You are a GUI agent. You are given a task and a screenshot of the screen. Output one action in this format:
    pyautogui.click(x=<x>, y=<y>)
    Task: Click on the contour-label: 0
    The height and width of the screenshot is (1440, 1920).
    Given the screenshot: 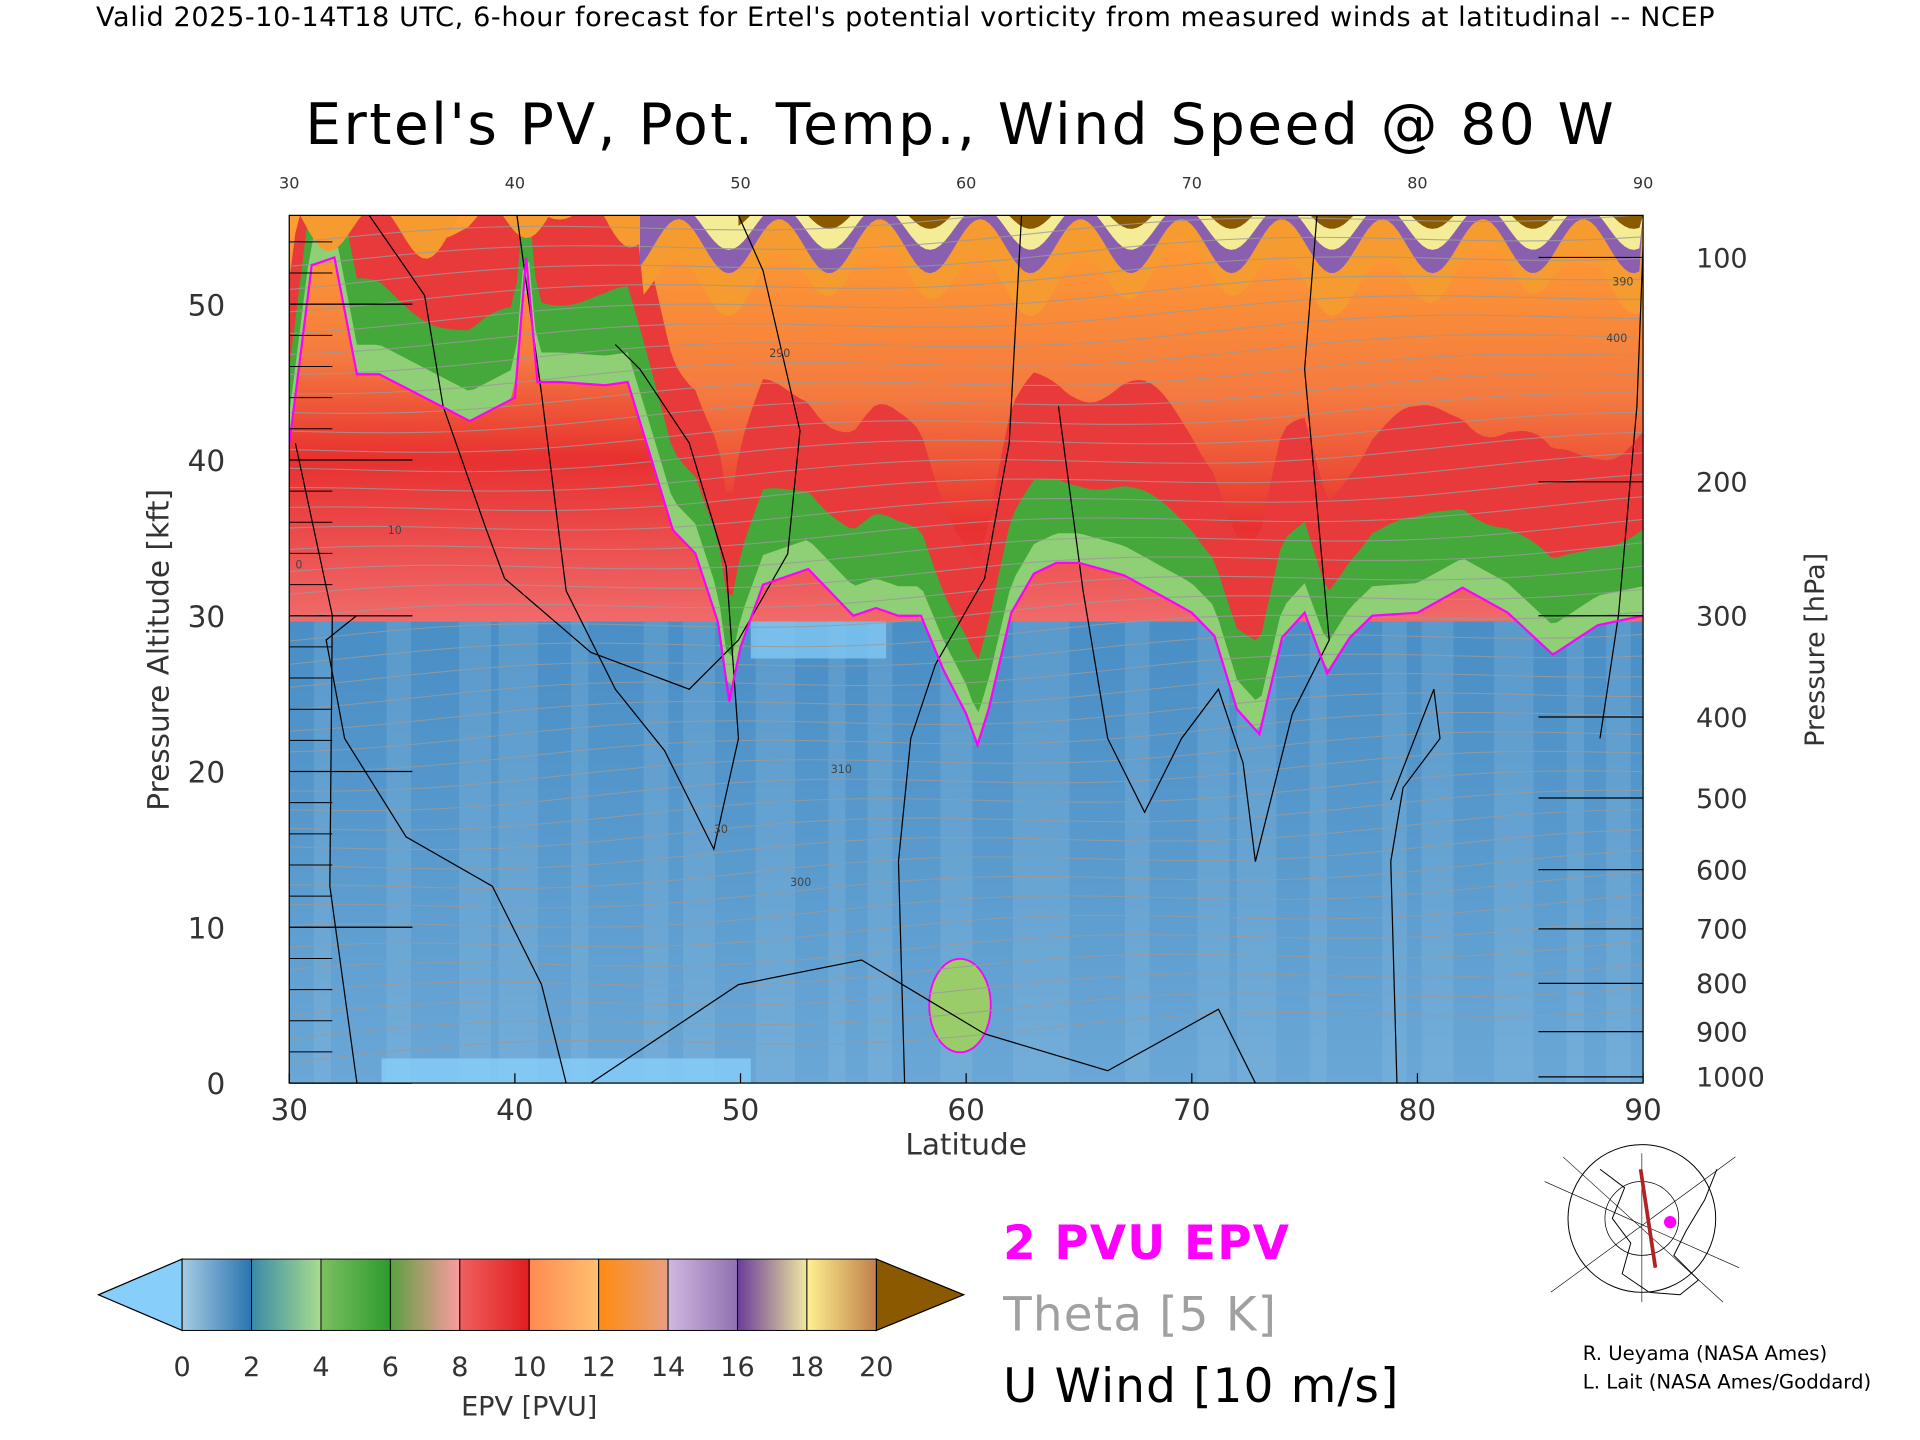 What is the action you would take?
    pyautogui.click(x=298, y=565)
    